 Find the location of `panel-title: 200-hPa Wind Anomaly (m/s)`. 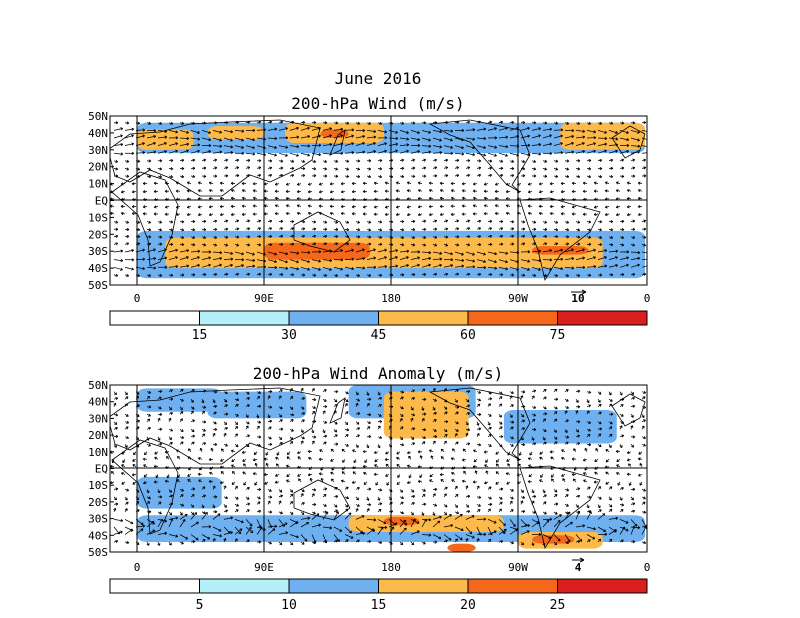

panel-title: 200-hPa Wind Anomaly (m/s) is located at coordinates (378, 373).